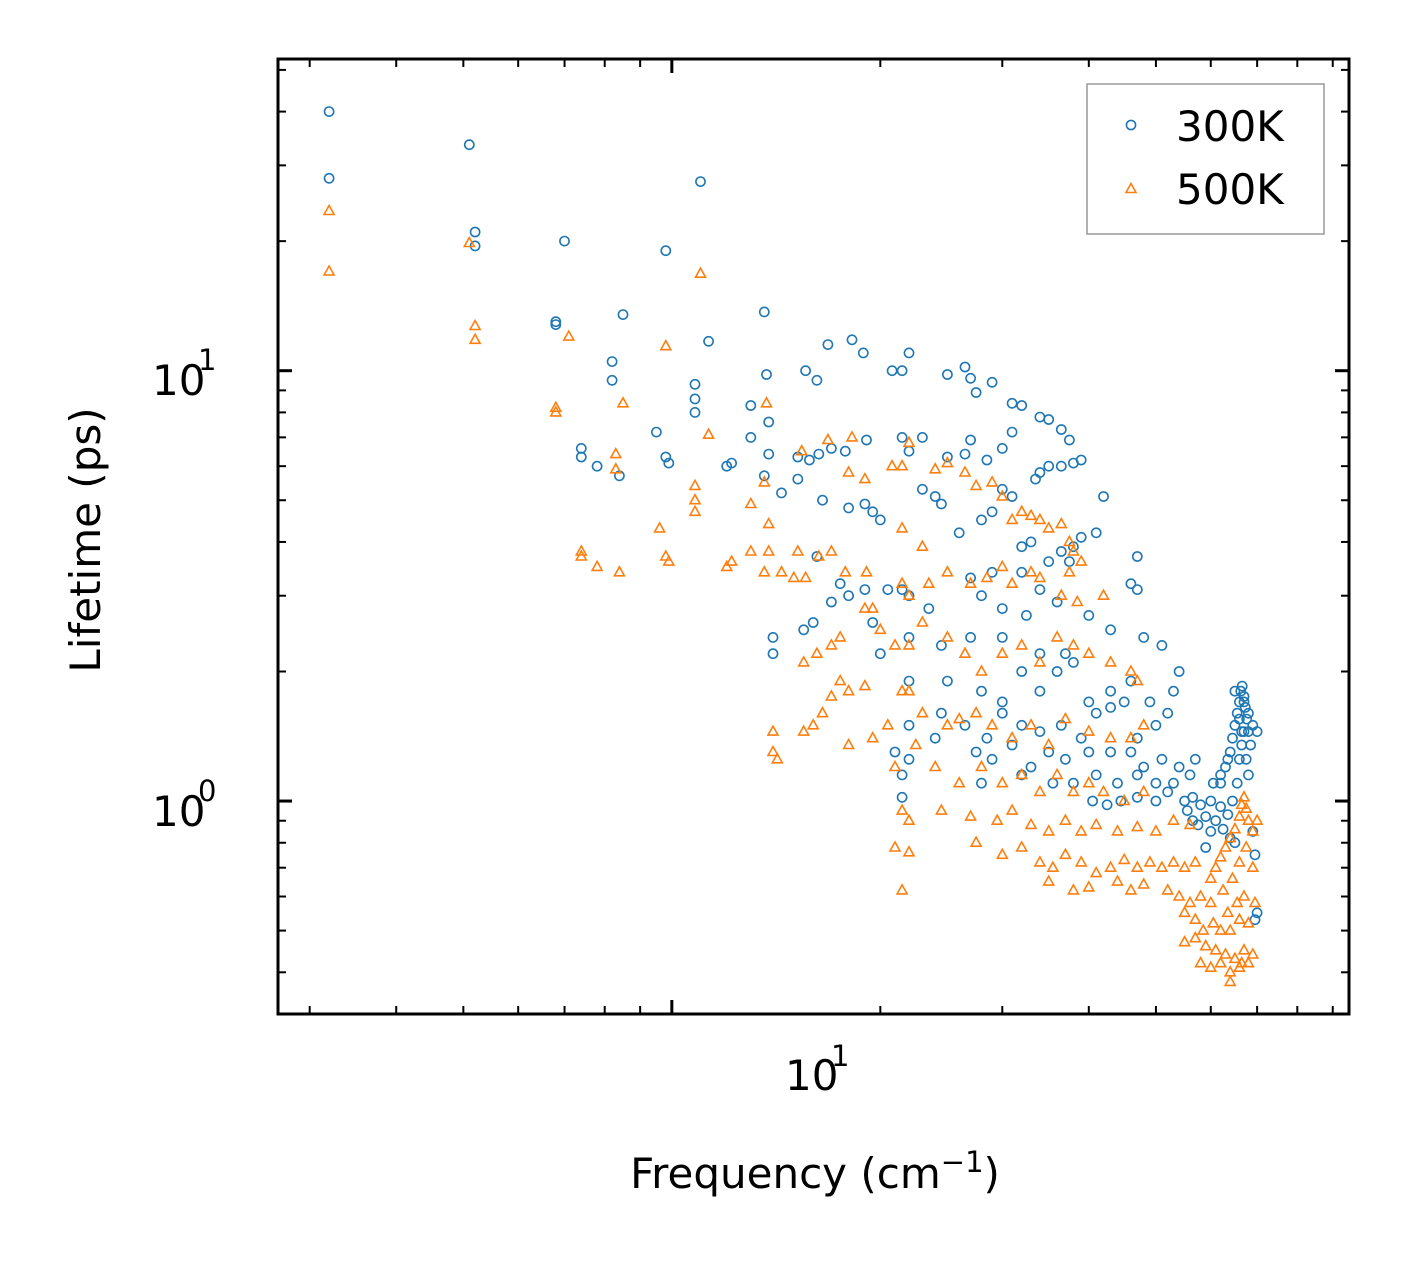 This screenshot has height=1264, width=1408. Describe the element at coordinates (207, 791) in the screenshot. I see `y-tick-exponent: 0` at that location.